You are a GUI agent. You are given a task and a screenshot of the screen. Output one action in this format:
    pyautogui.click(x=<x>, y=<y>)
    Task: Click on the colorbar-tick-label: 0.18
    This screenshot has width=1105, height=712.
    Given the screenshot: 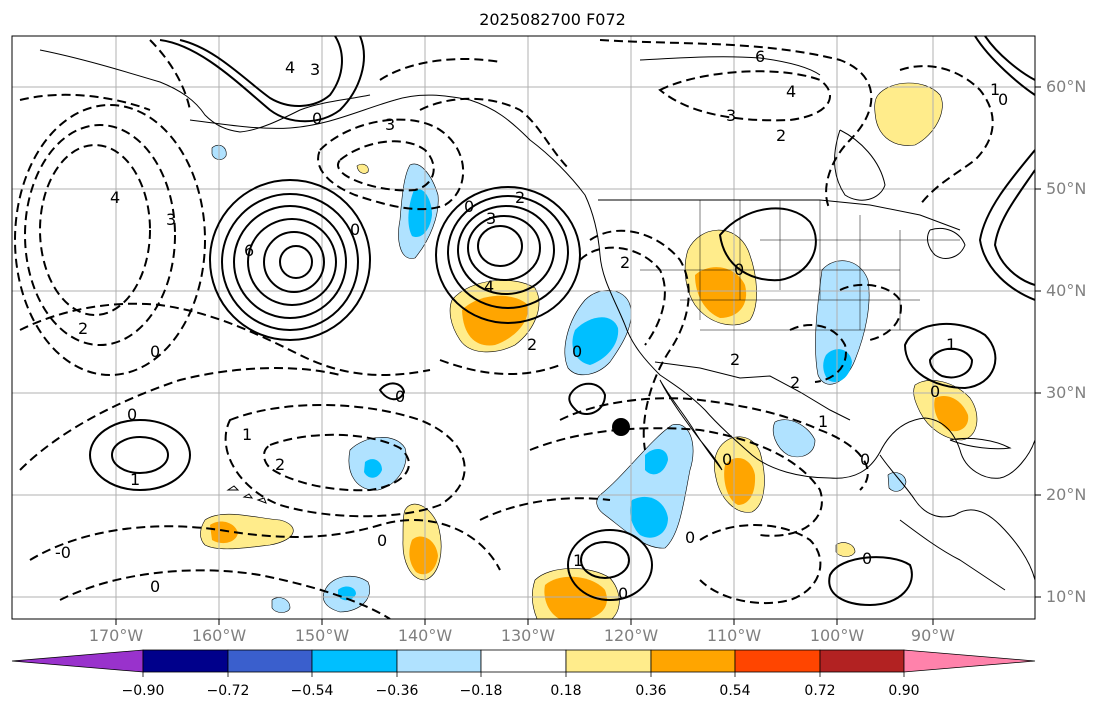 What is the action you would take?
    pyautogui.click(x=566, y=691)
    